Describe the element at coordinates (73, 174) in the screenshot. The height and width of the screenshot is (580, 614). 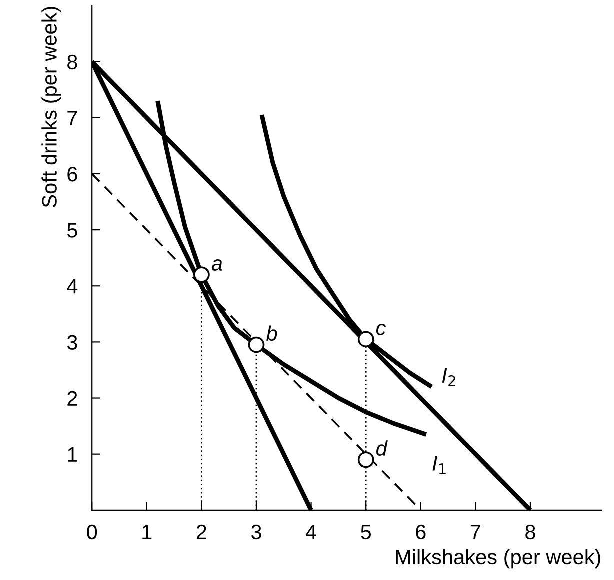
I see `y-tick-label: 6` at that location.